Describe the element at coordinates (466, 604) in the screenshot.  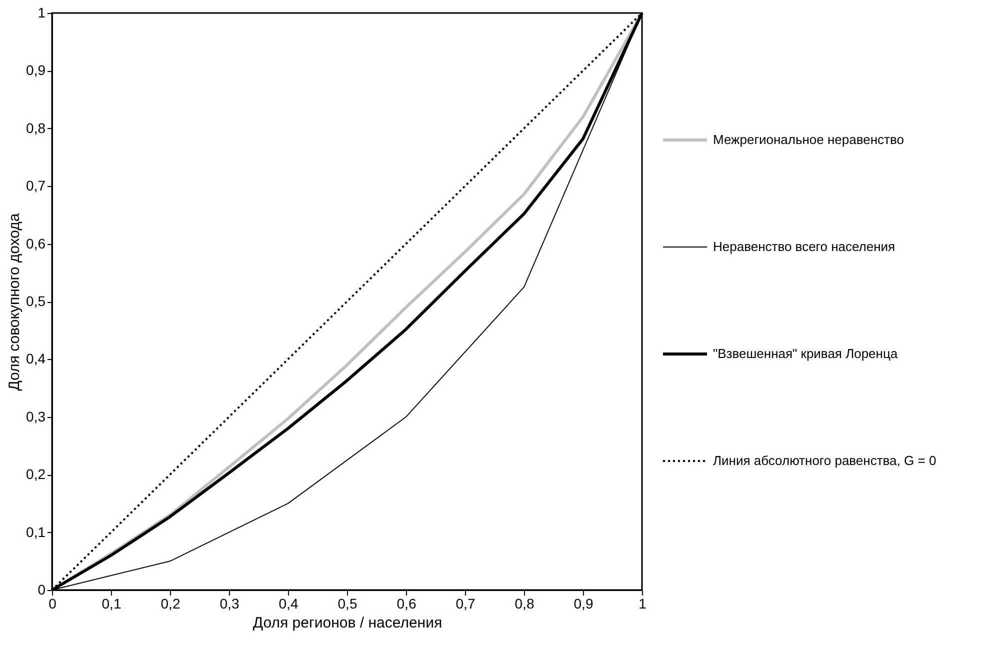
I see `x-tick-label: 0,7` at that location.